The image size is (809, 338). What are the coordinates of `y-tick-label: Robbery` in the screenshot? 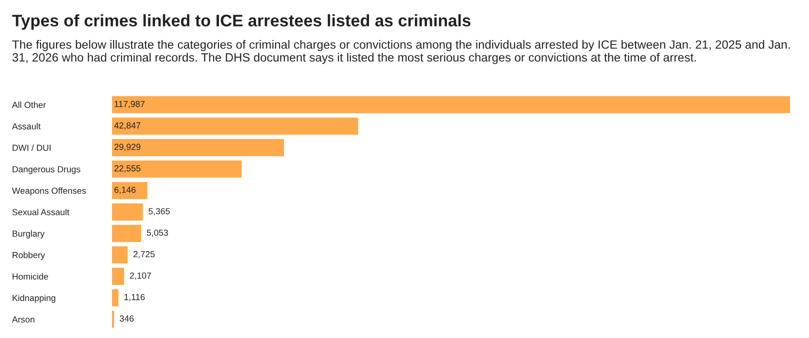 It's located at (29, 256).